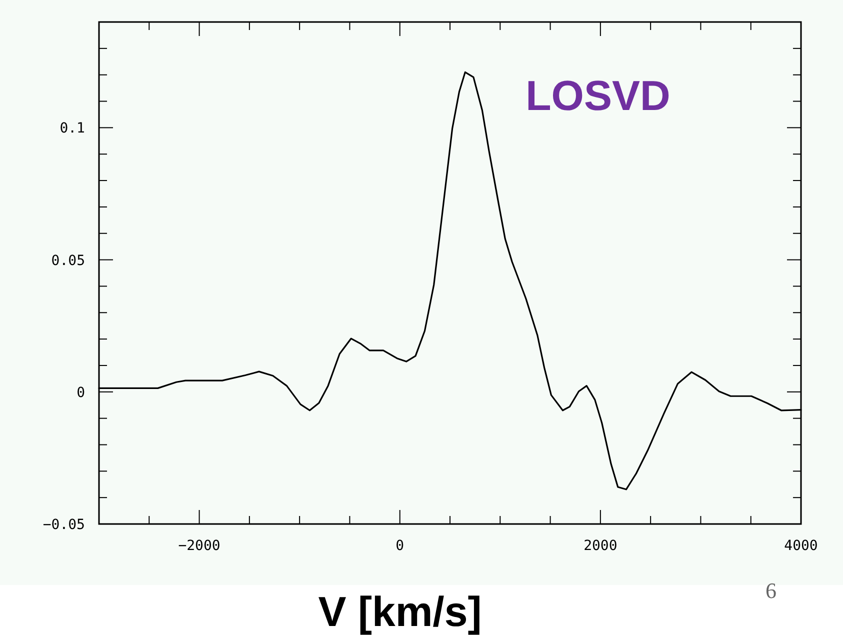  I want to click on text: 6, so click(771, 590).